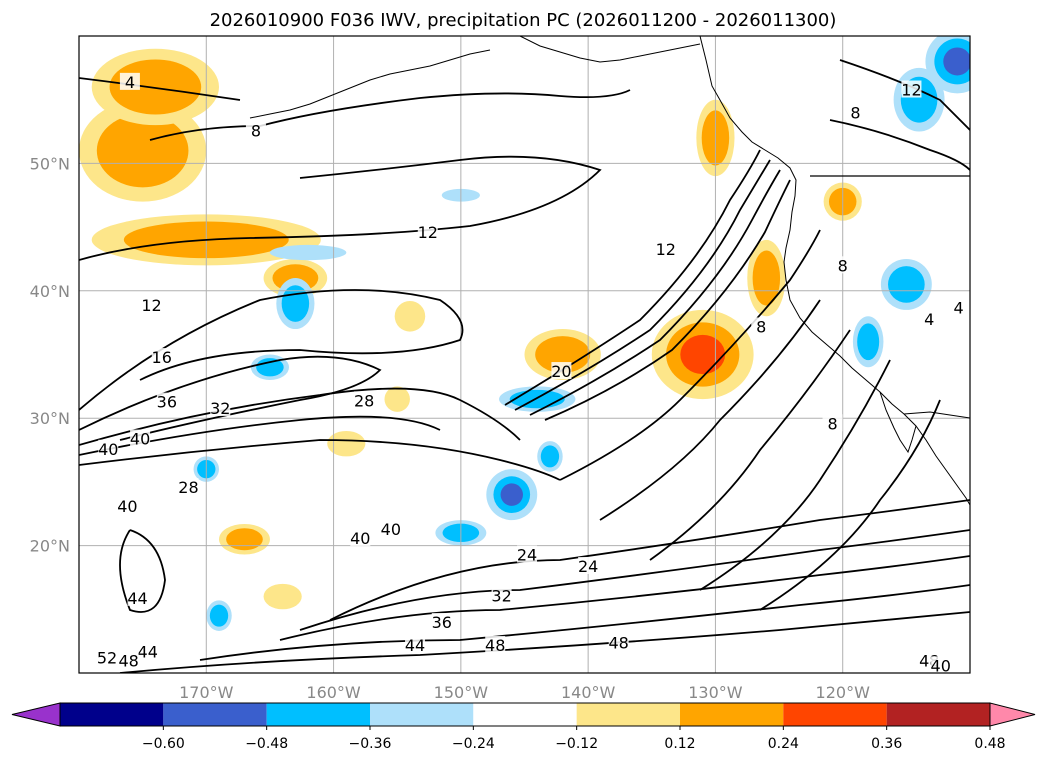  What do you see at coordinates (206, 692) in the screenshot?
I see `x-tick-label-0: 170°W` at bounding box center [206, 692].